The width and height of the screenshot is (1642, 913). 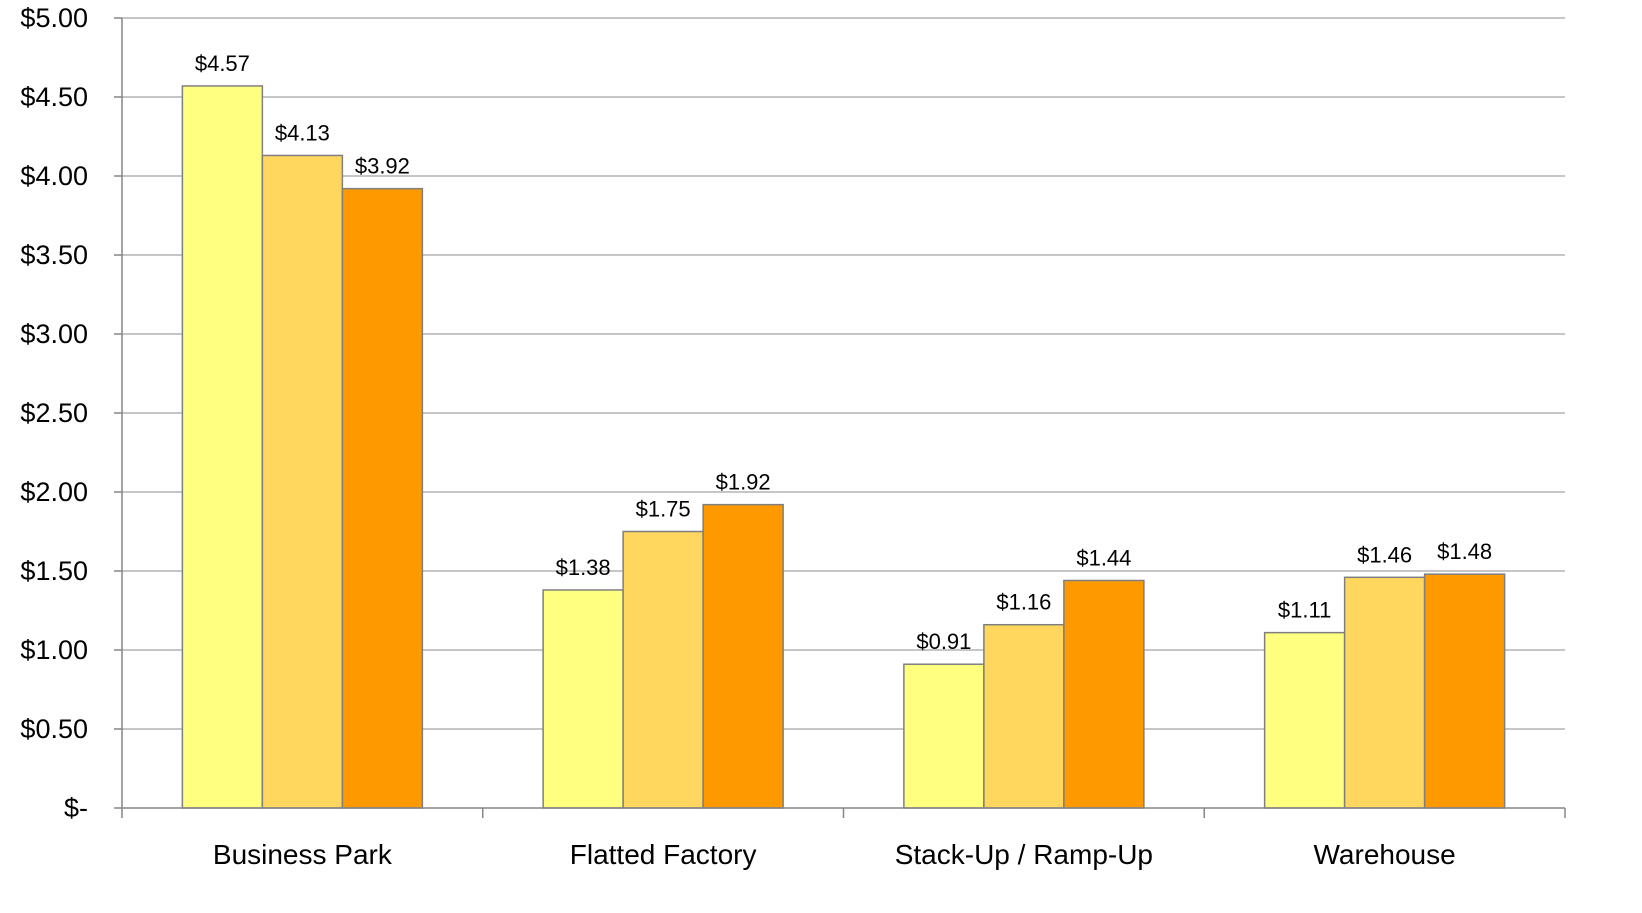 What do you see at coordinates (54, 650) in the screenshot?
I see `y-tick-label: $1.00` at bounding box center [54, 650].